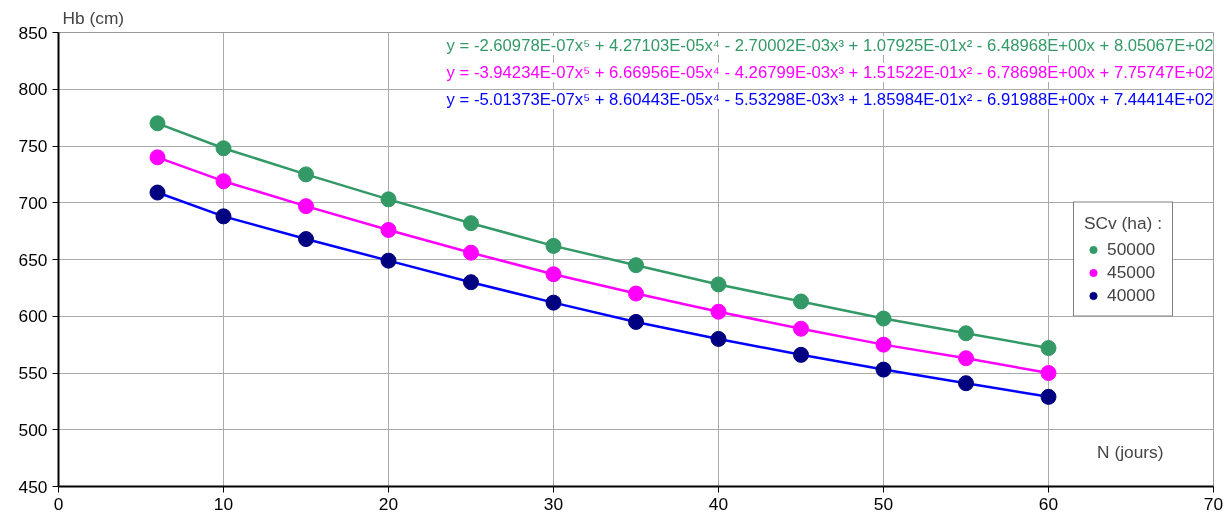 The height and width of the screenshot is (526, 1231). Describe the element at coordinates (33, 32) in the screenshot. I see `y-tick-label: 850` at that location.